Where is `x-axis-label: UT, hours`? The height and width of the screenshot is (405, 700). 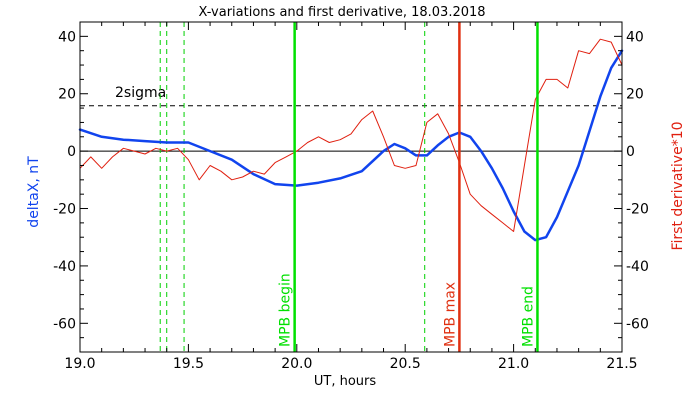 x-axis-label: UT, hours is located at coordinates (345, 381).